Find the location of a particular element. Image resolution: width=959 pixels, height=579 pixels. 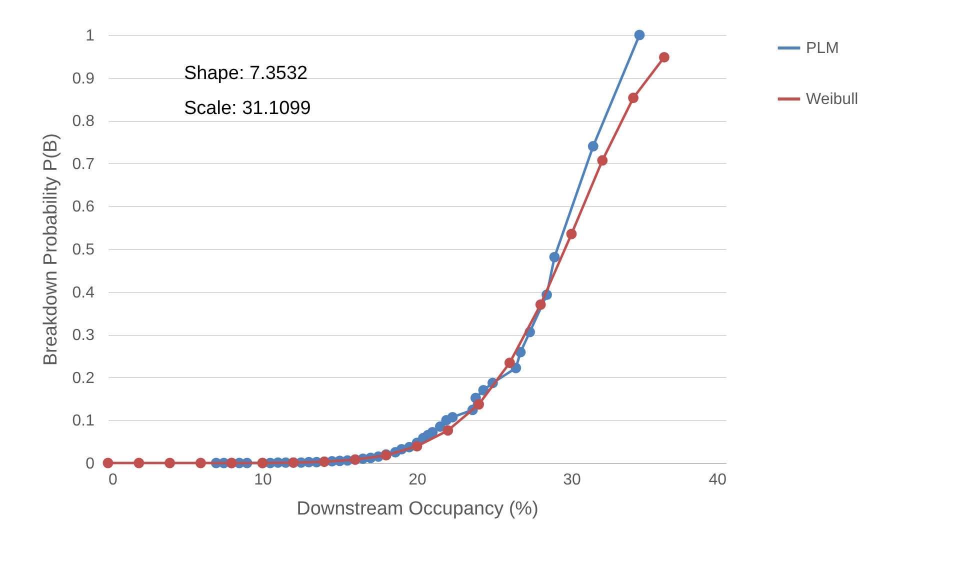

y-tick-label: 0.1 is located at coordinates (83, 421).